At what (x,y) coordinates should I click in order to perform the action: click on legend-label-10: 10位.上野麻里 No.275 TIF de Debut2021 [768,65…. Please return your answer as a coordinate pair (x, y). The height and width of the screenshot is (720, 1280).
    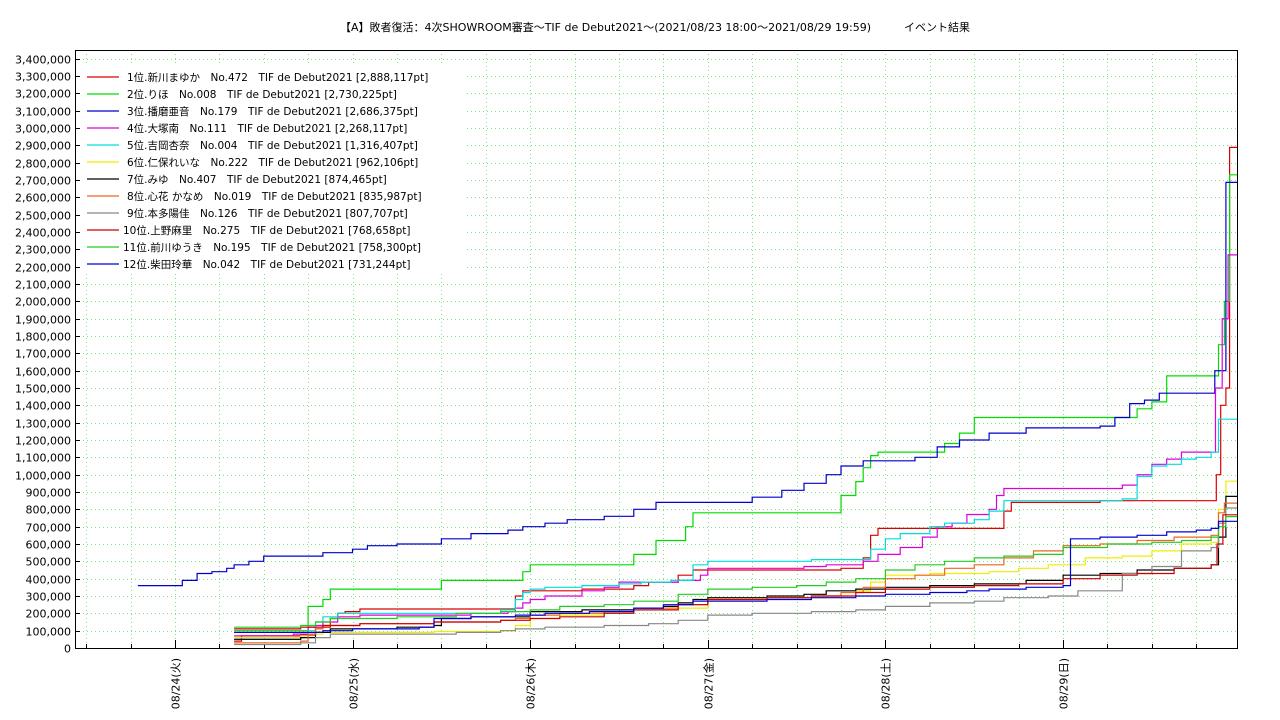
    Looking at the image, I should click on (266, 230).